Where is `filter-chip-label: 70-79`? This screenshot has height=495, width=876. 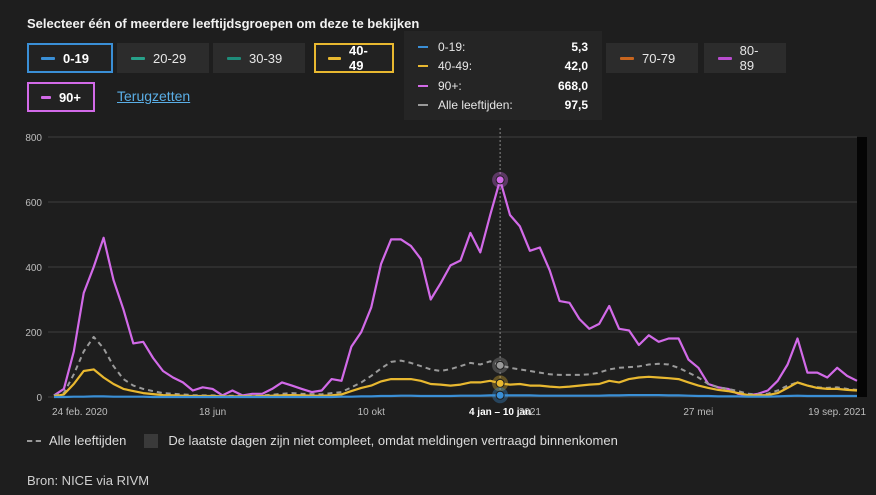 filter-chip-label: 70-79 is located at coordinates (659, 58).